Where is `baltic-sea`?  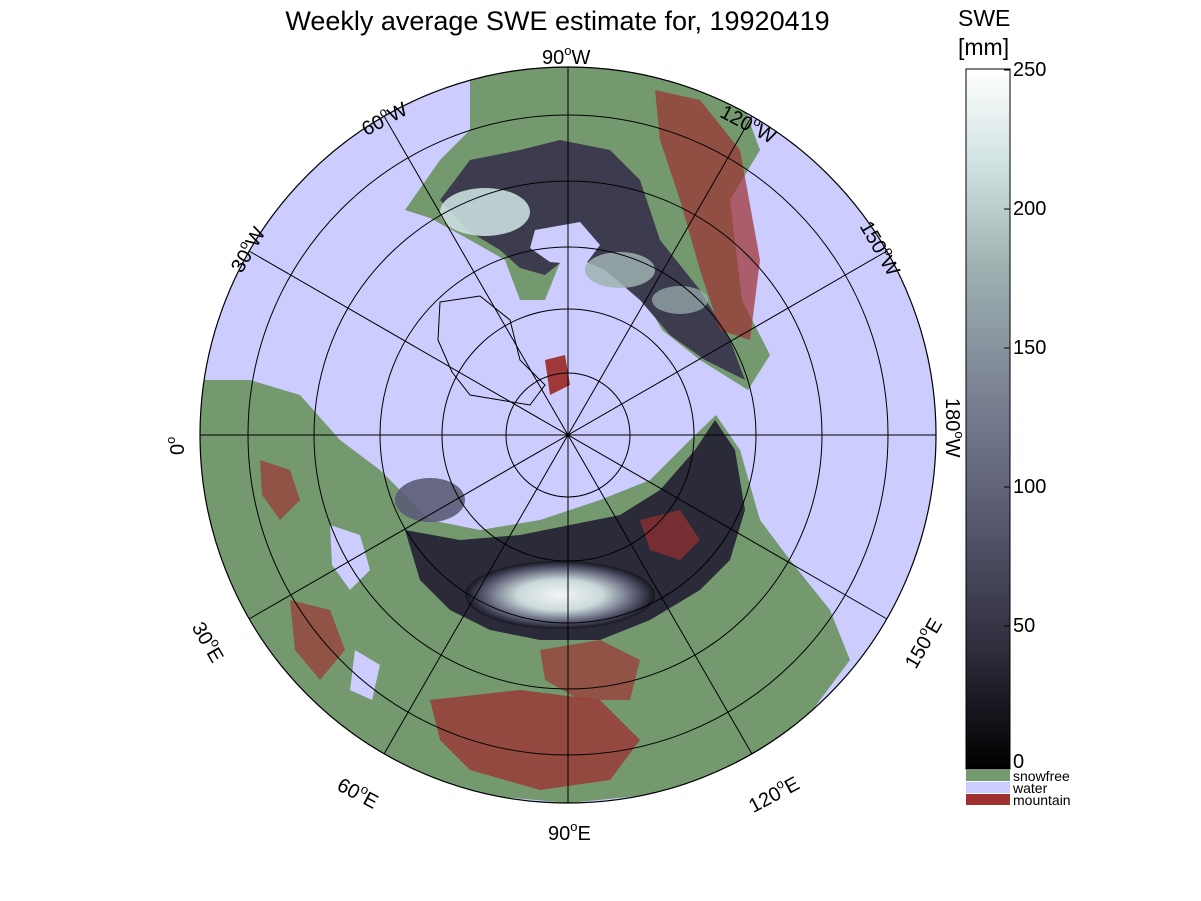
baltic-sea is located at coordinates (350, 557).